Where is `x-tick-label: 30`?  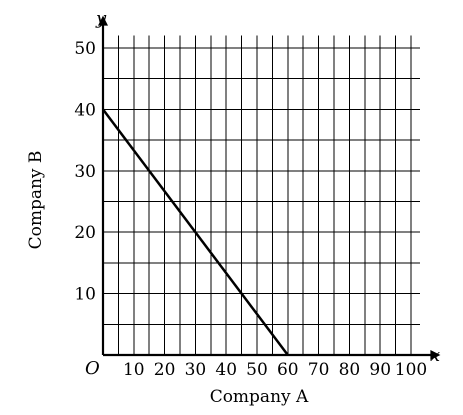
x-tick-label: 30 is located at coordinates (196, 370).